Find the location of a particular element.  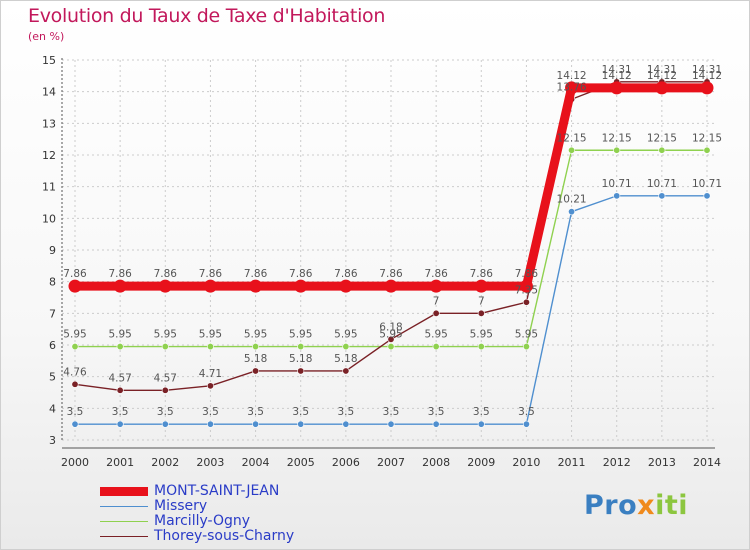

legend-item: MONT-SAINT-JEAN is located at coordinates (197, 491).